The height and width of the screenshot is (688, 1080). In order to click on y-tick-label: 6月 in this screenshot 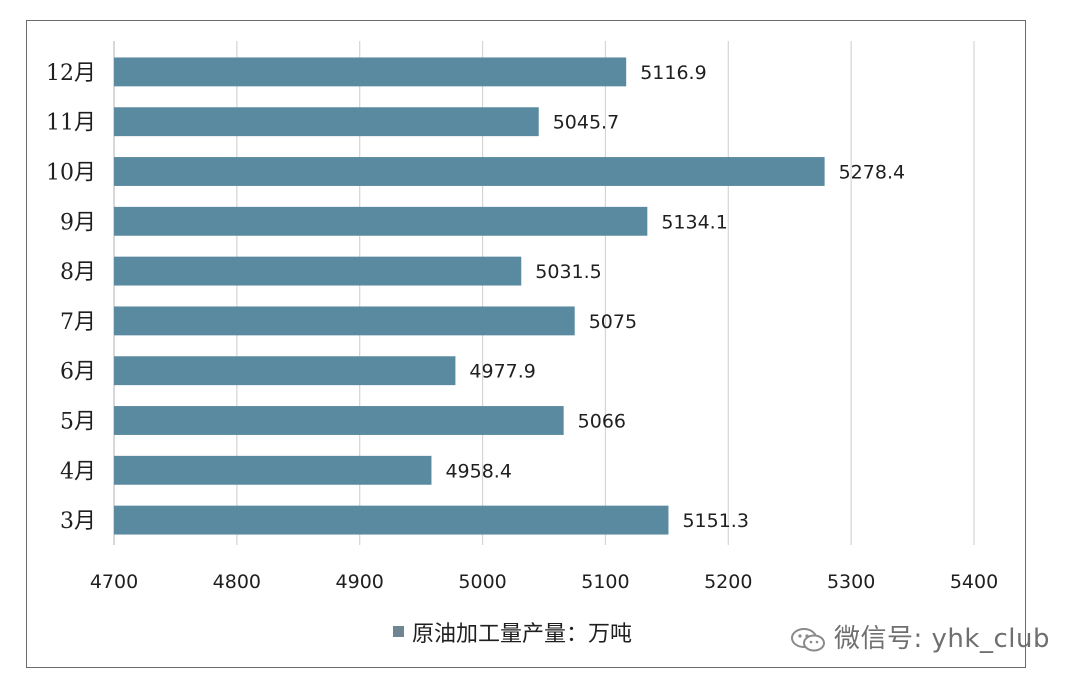, I will do `click(78, 372)`.